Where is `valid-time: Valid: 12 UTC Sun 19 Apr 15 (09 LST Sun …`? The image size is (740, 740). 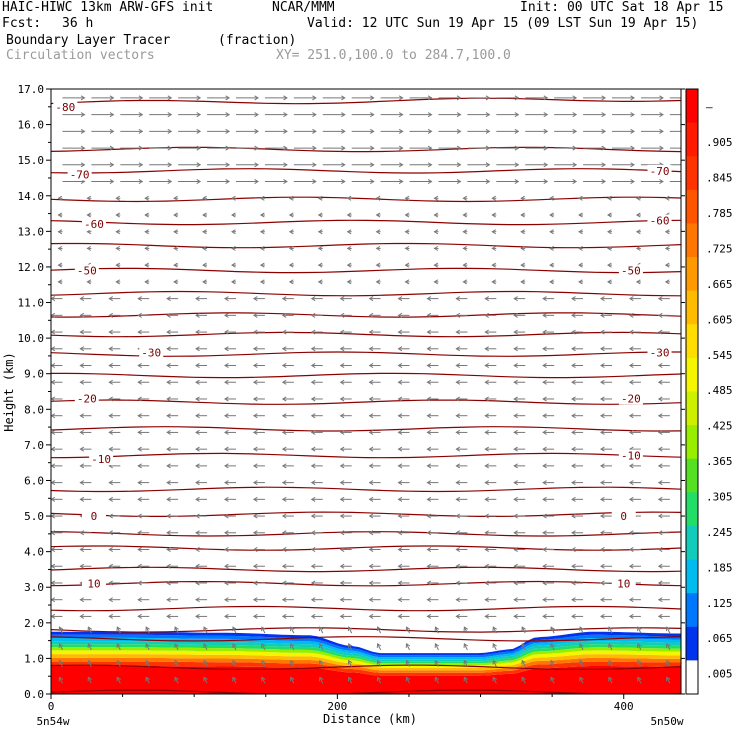 valid-time: Valid: 12 UTC Sun 19 Apr 15 (09 LST Sun … is located at coordinates (503, 23).